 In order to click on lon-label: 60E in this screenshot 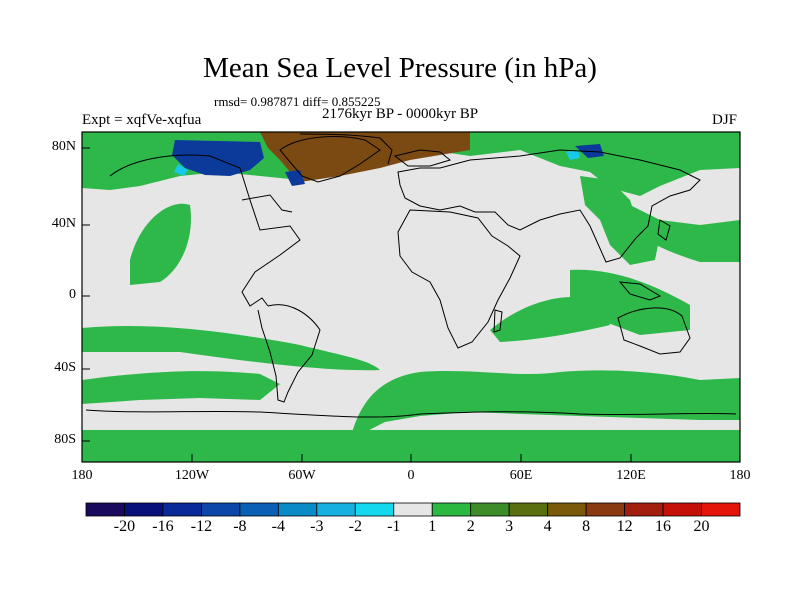, I will do `click(521, 475)`.